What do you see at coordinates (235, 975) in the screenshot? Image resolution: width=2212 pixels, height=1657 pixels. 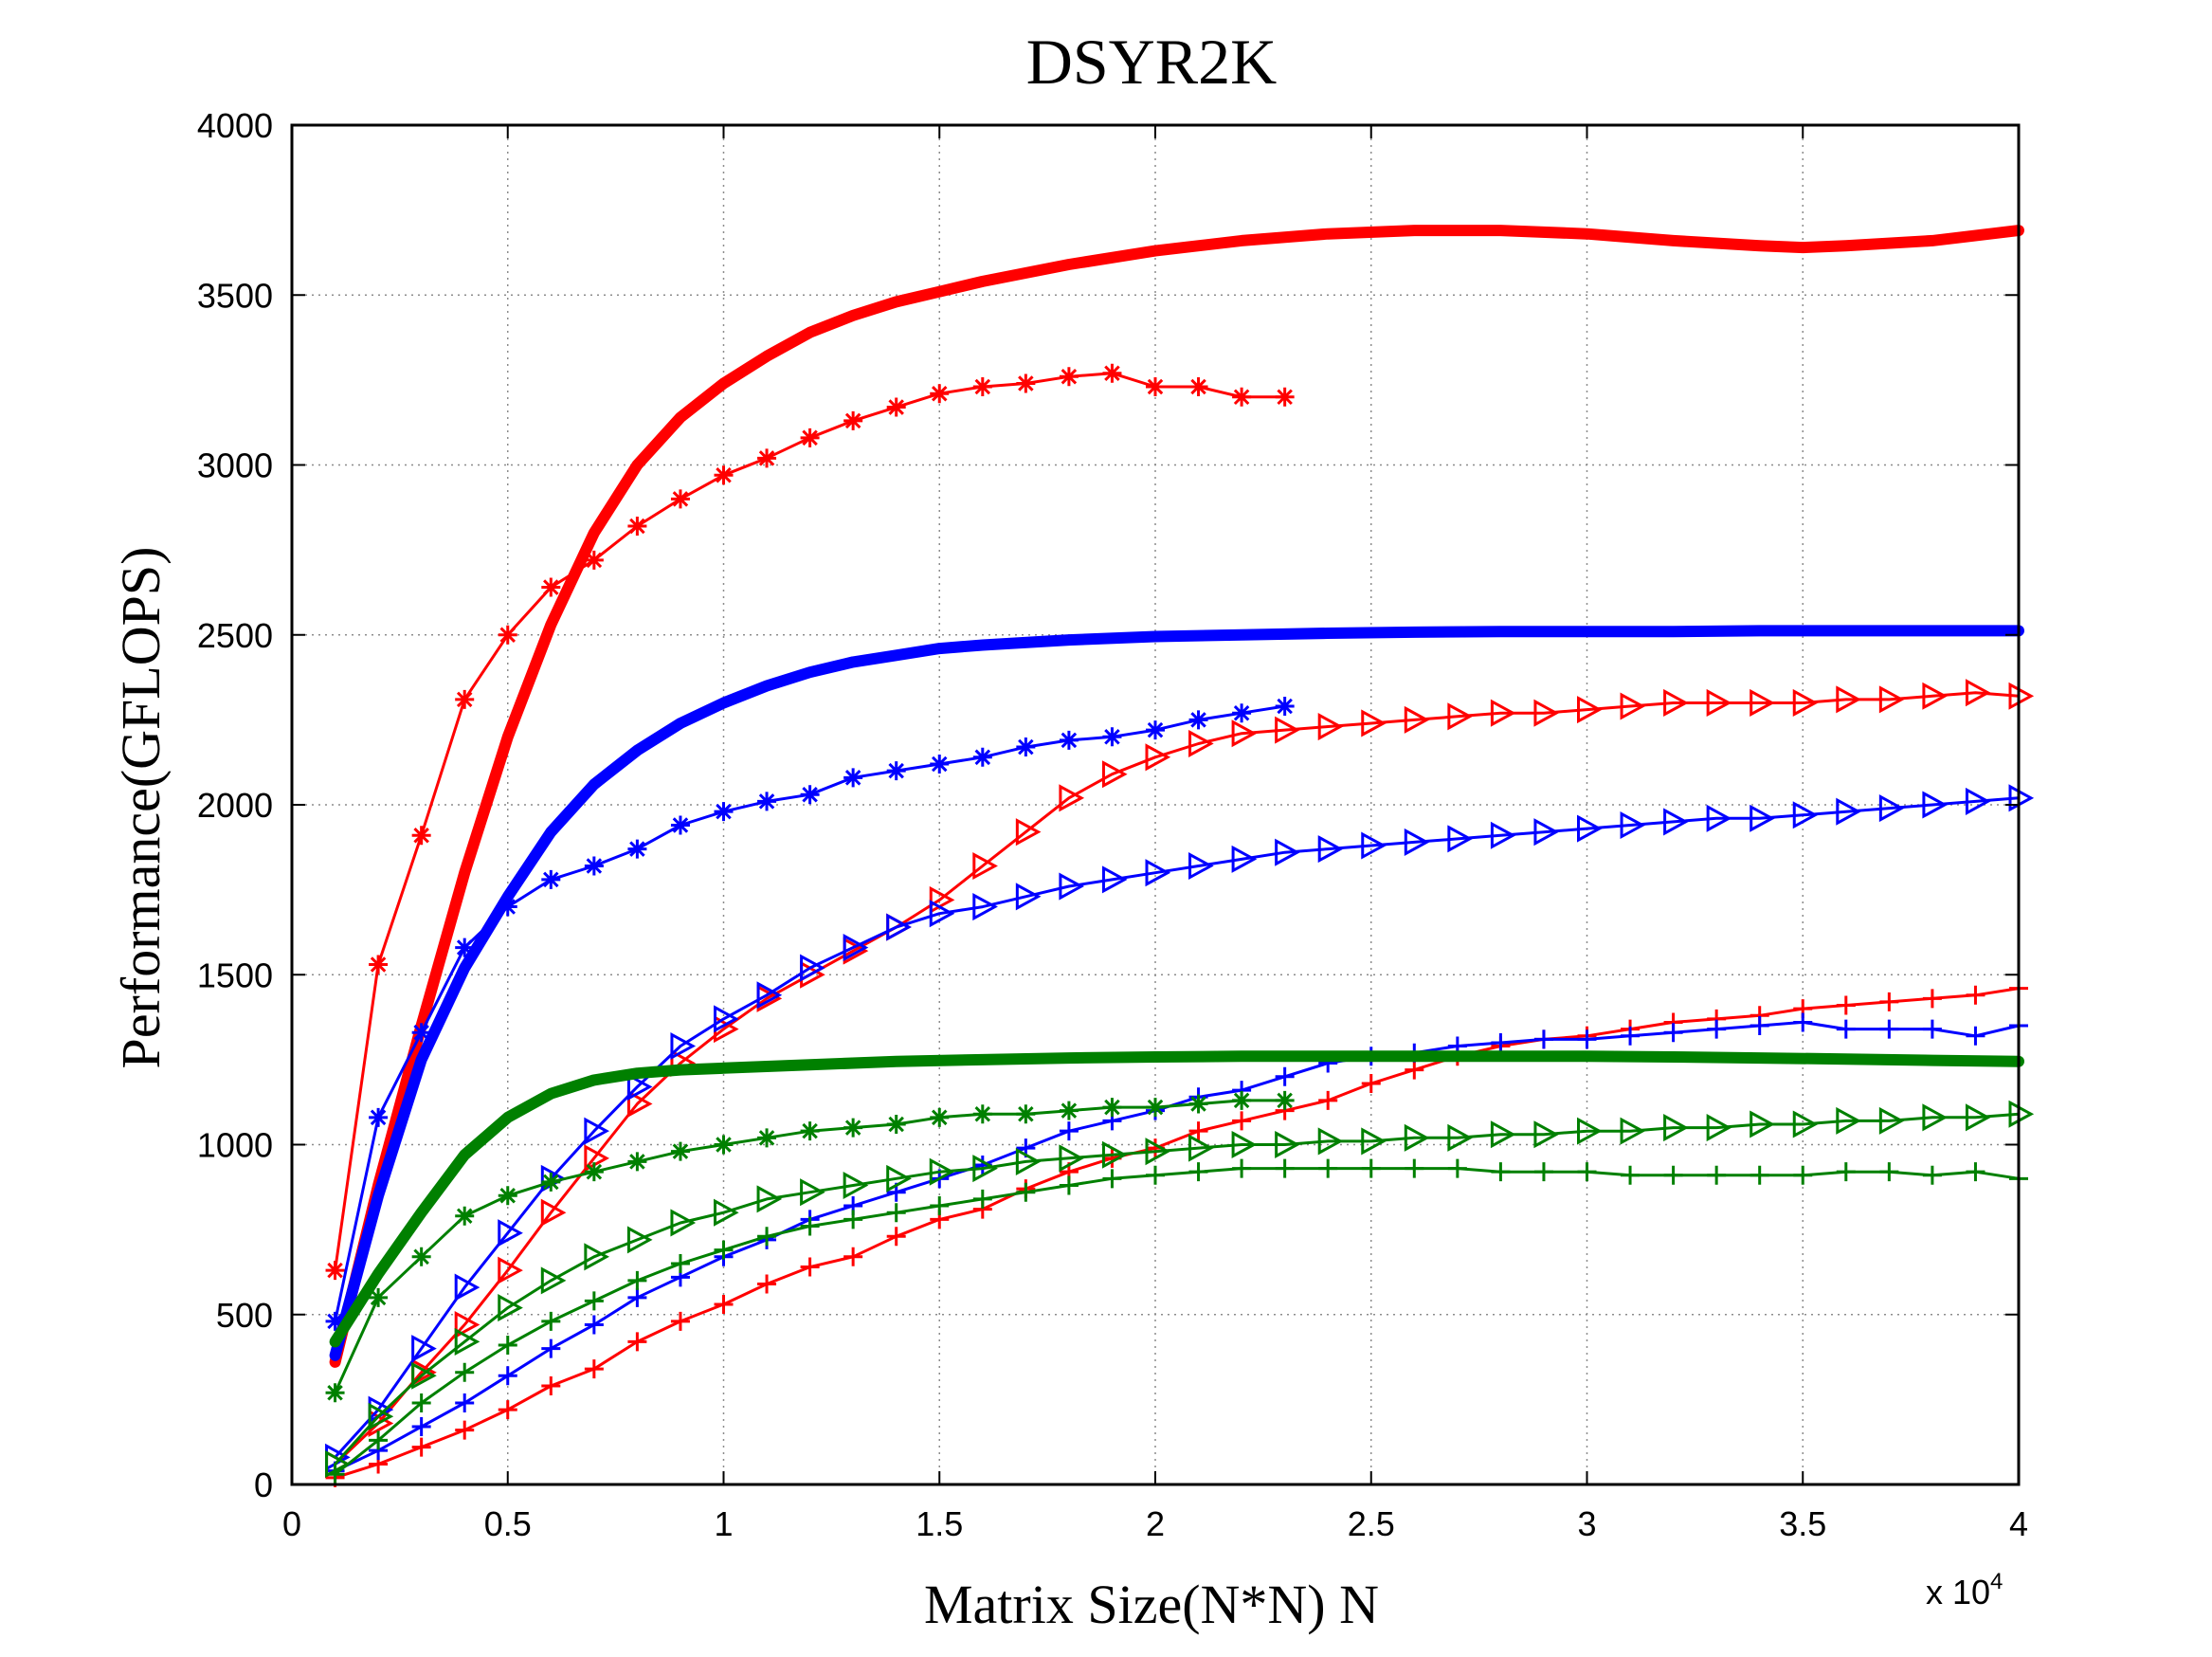 I see `y-tick-label: 1500` at bounding box center [235, 975].